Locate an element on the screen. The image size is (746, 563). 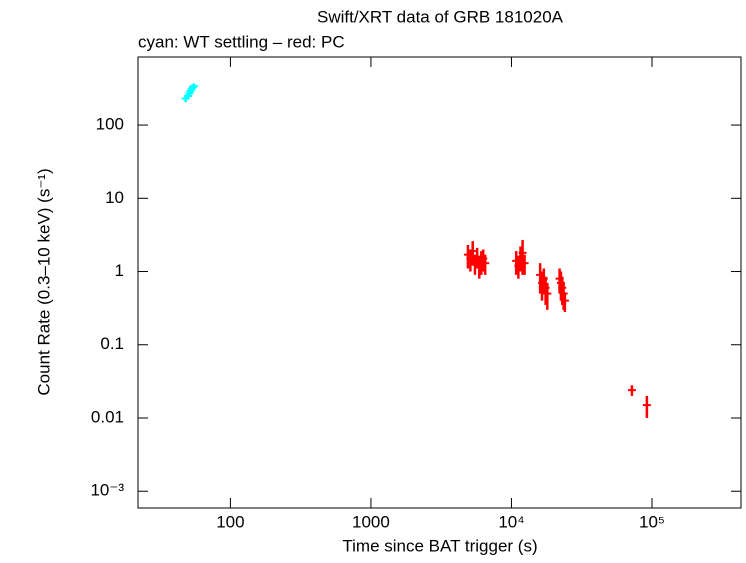
y-tick-label: 1 is located at coordinates (119, 270).